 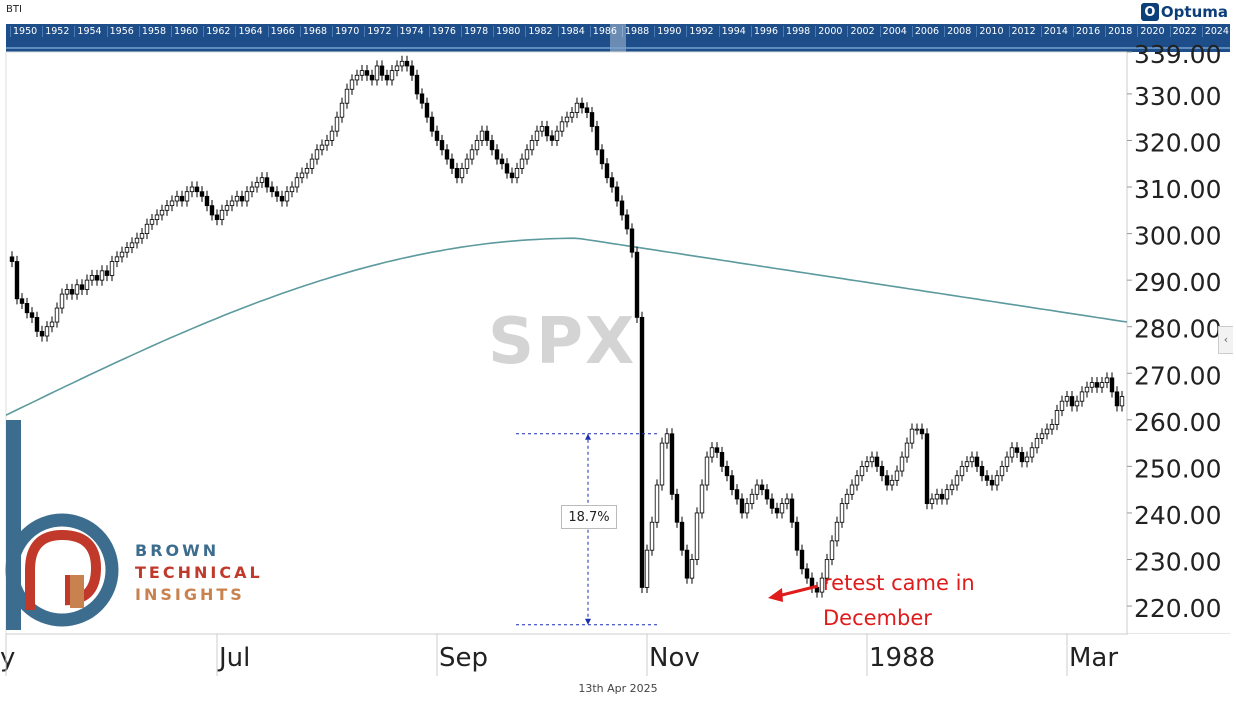 What do you see at coordinates (603, 31) in the screenshot?
I see `navigator-year: 1986` at bounding box center [603, 31].